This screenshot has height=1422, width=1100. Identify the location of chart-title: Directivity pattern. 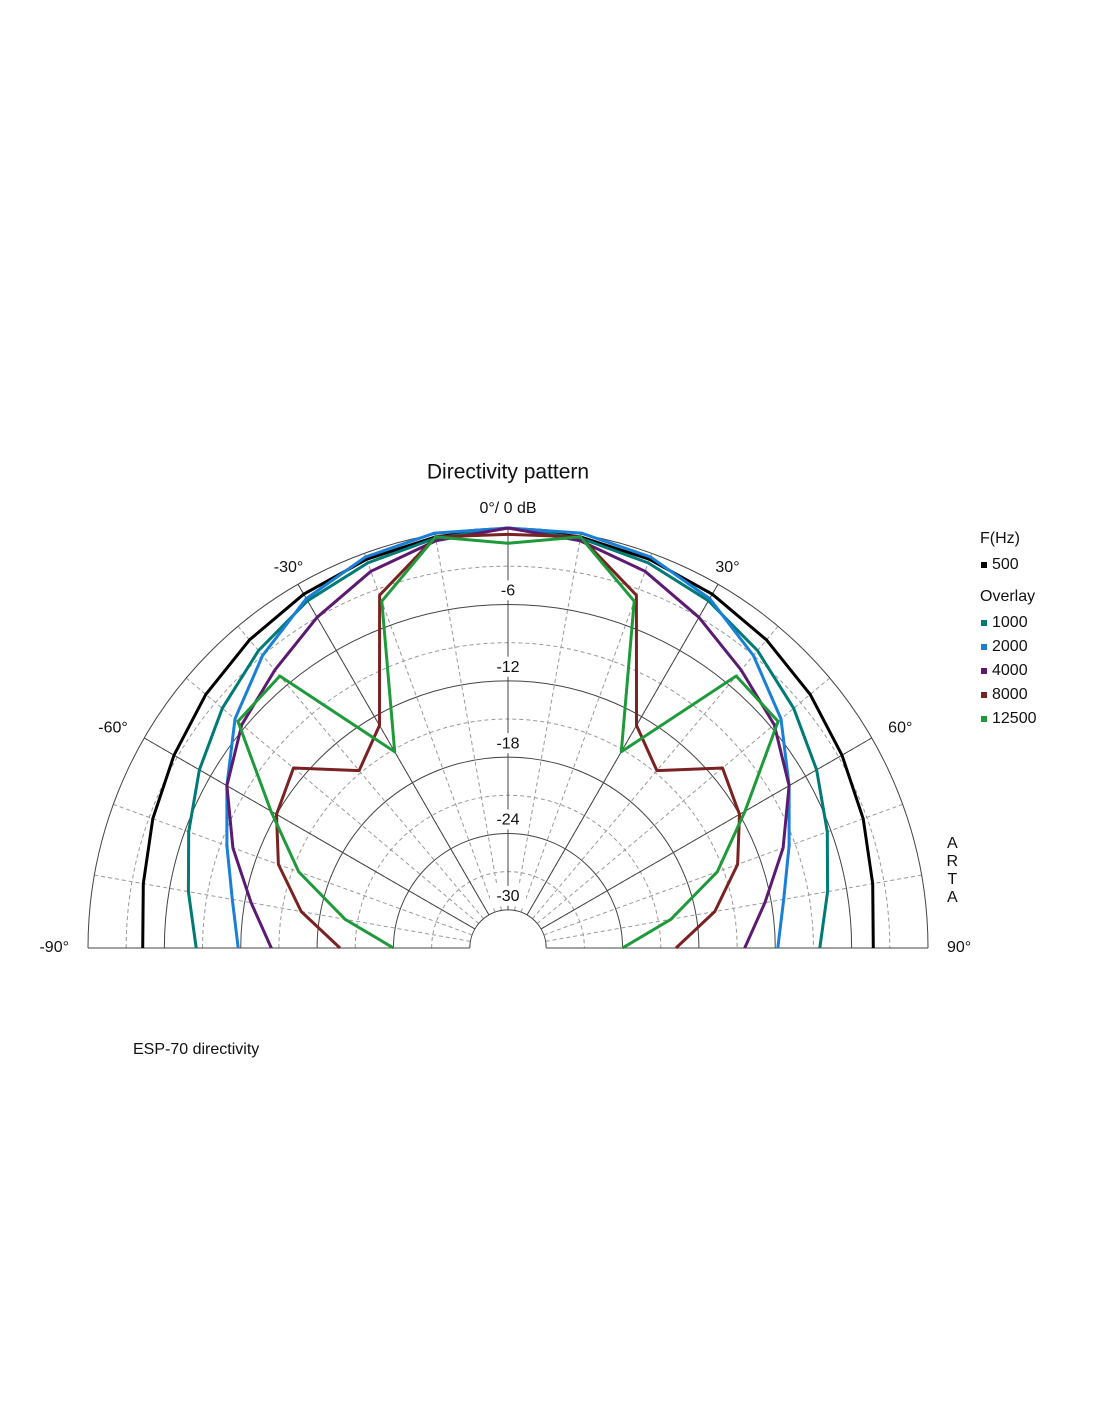
(508, 472).